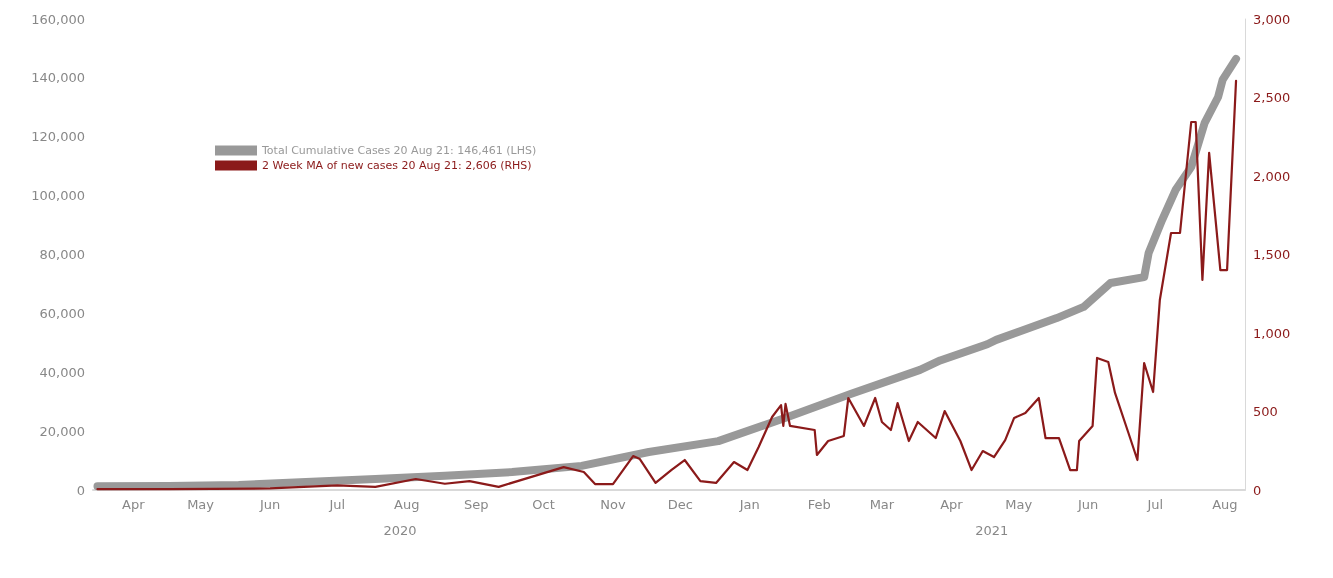 This screenshot has height=578, width=1333. What do you see at coordinates (80, 490) in the screenshot?
I see `y-tick-label: 0` at bounding box center [80, 490].